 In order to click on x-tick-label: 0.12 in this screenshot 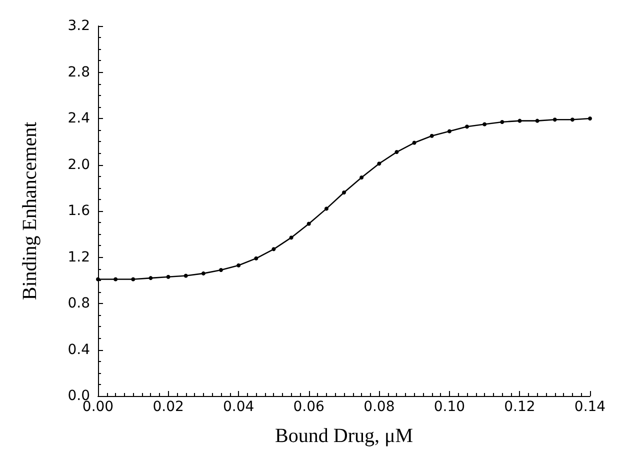, I will do `click(520, 407)`.